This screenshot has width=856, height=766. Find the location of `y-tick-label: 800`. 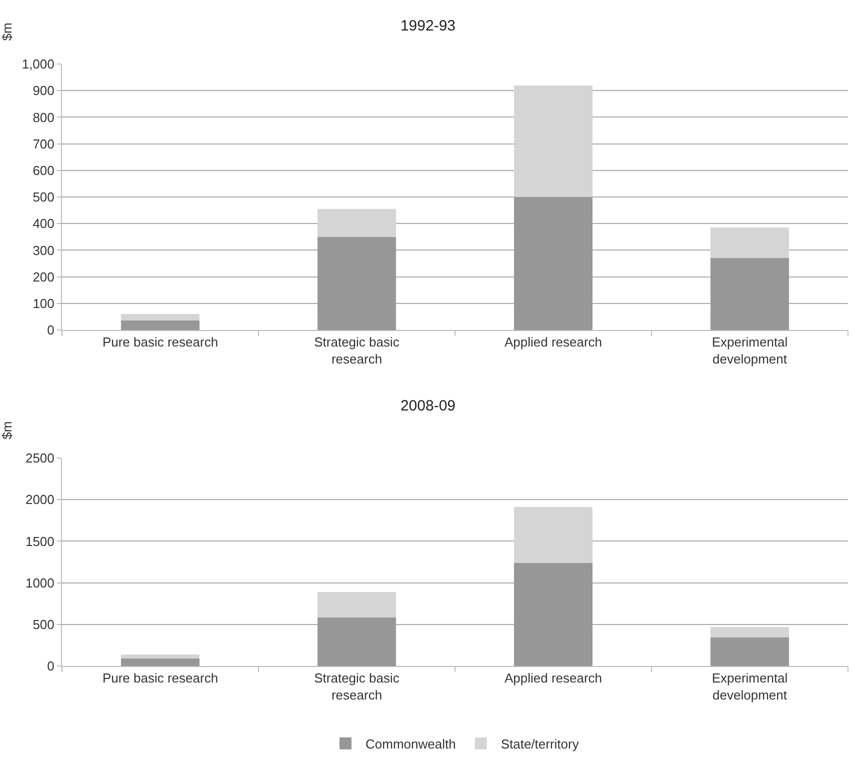

y-tick-label: 800 is located at coordinates (43, 117).